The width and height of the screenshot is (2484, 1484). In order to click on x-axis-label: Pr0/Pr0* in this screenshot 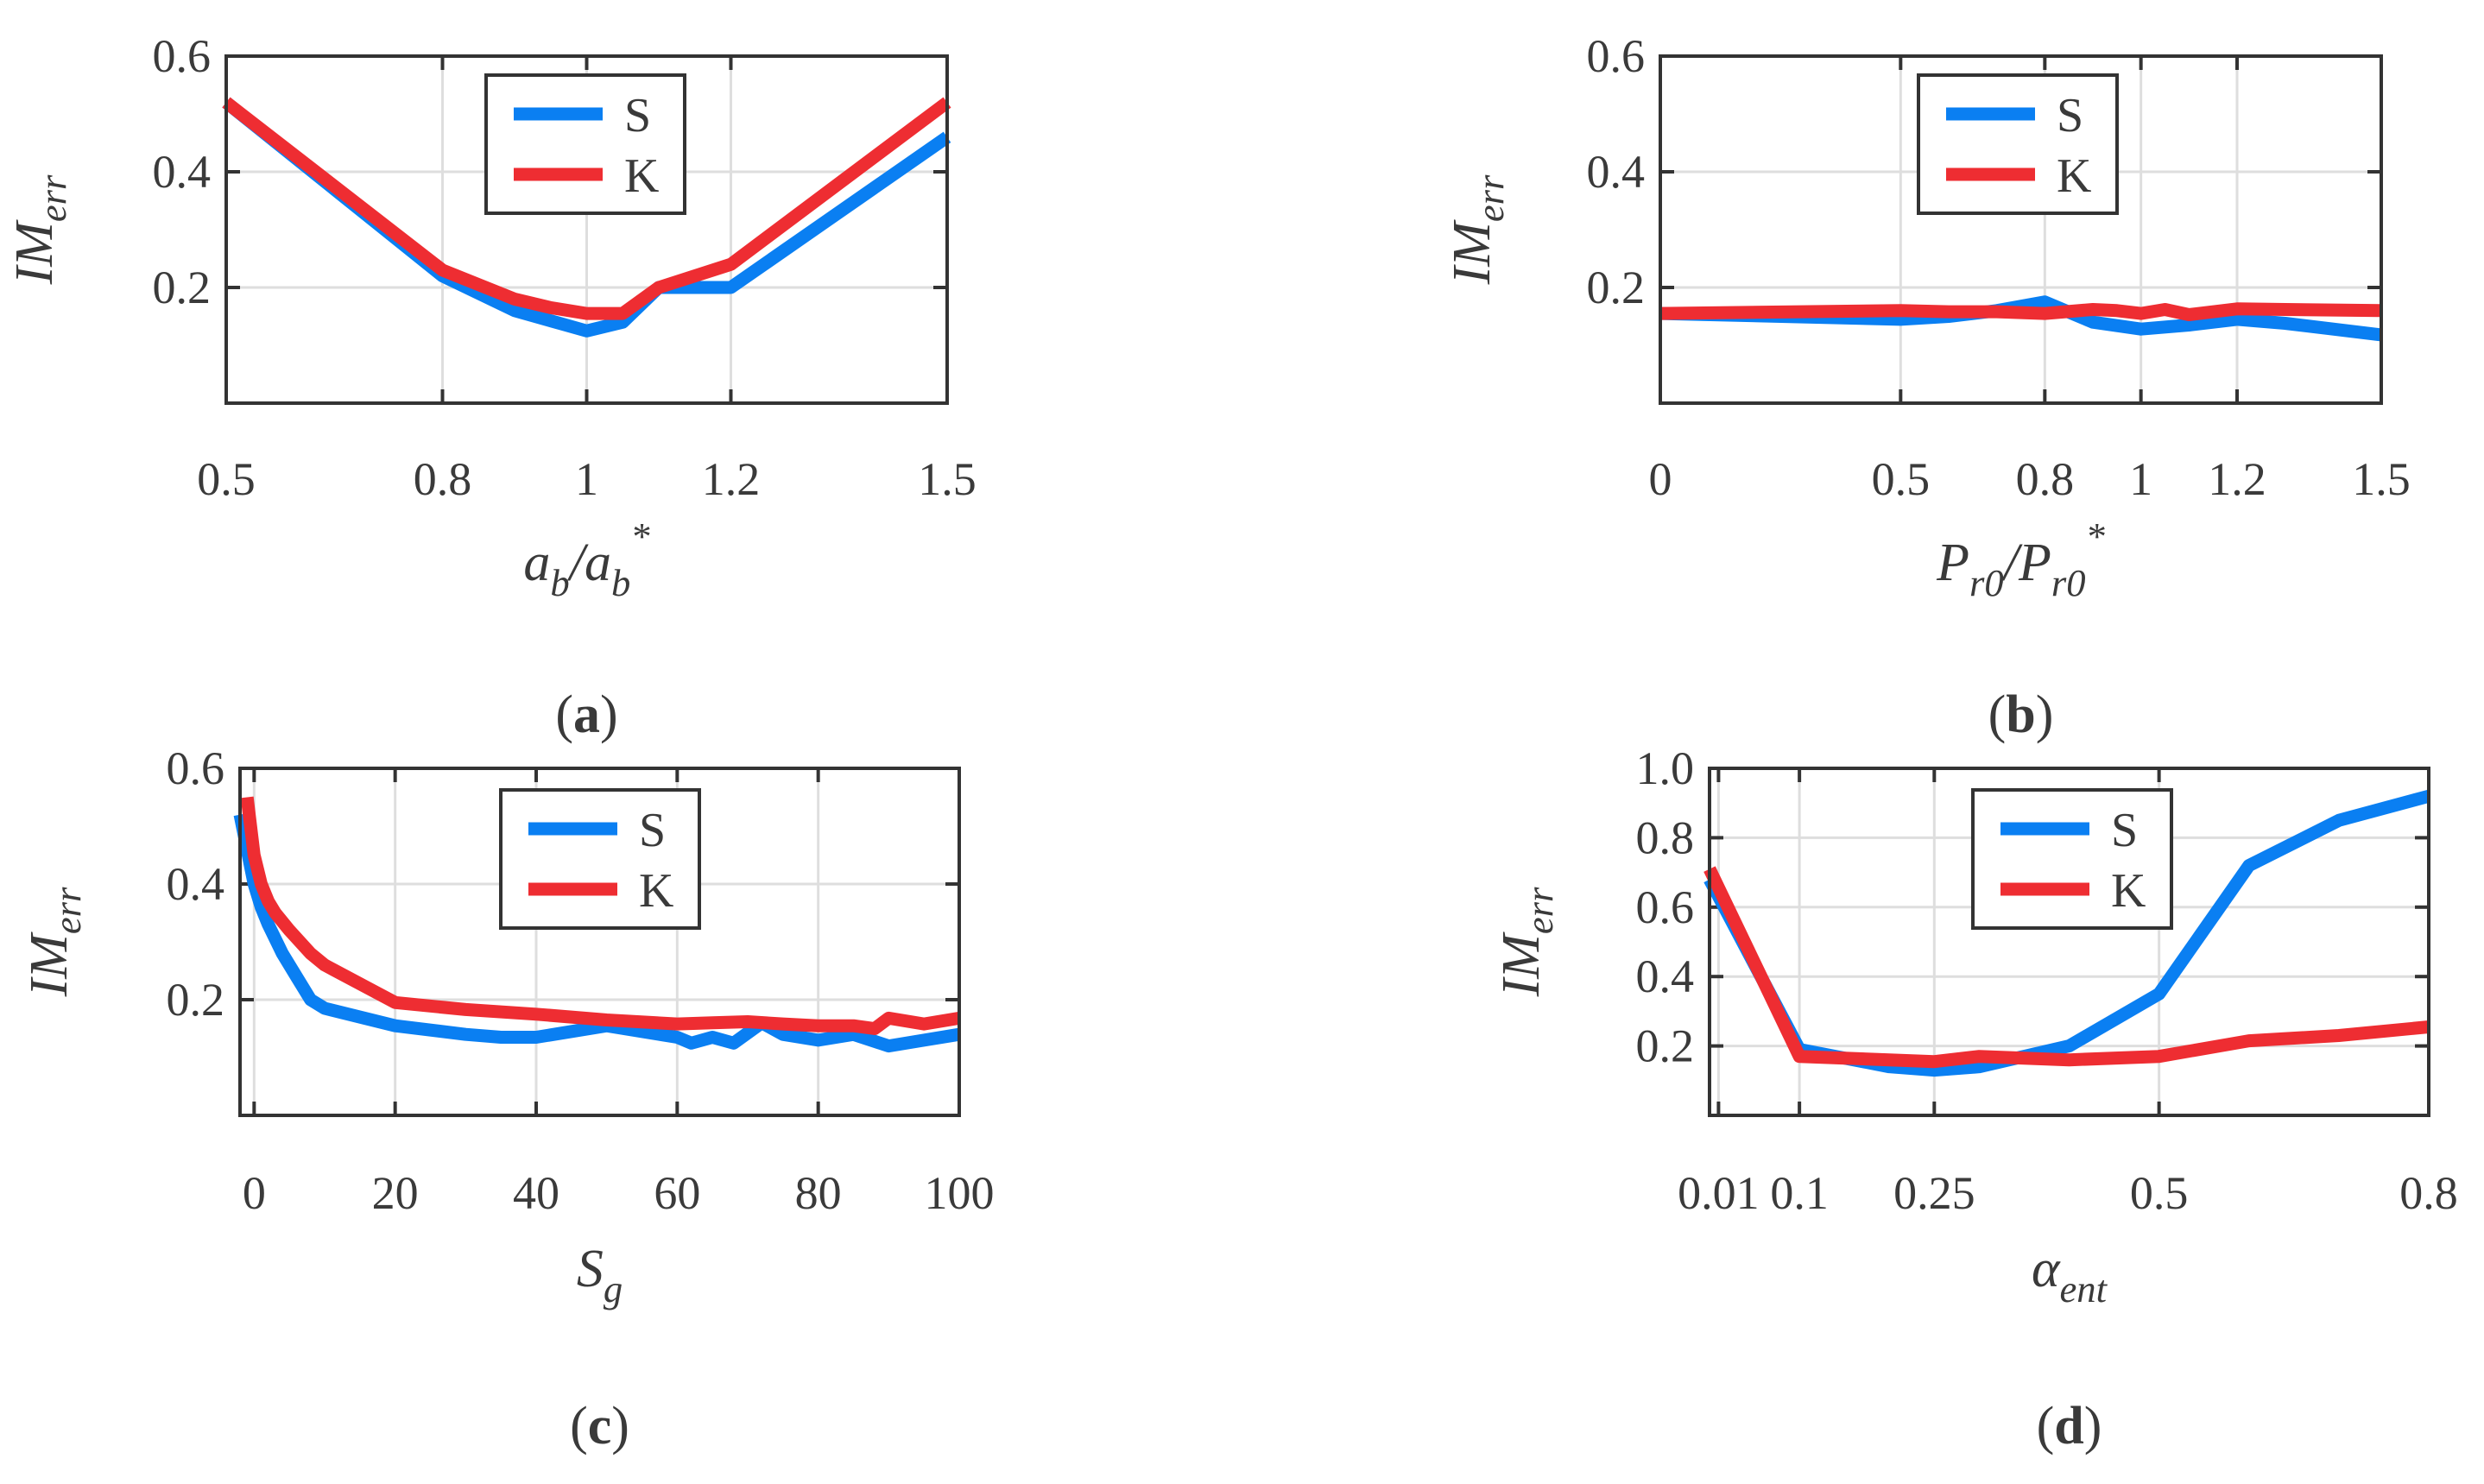, I will do `click(2020, 559)`.